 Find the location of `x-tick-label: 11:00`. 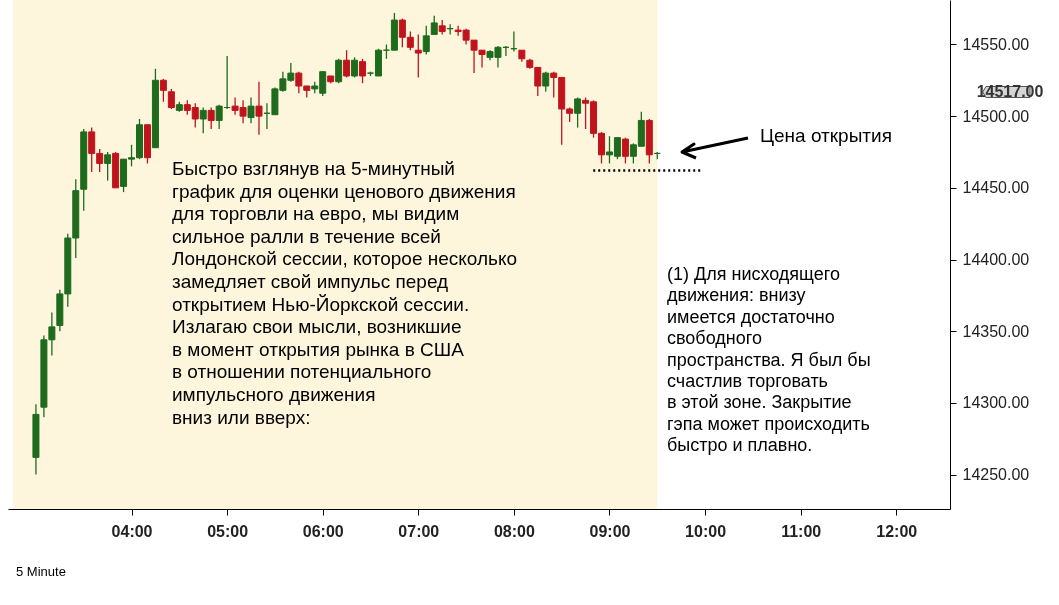

x-tick-label: 11:00 is located at coordinates (801, 531).